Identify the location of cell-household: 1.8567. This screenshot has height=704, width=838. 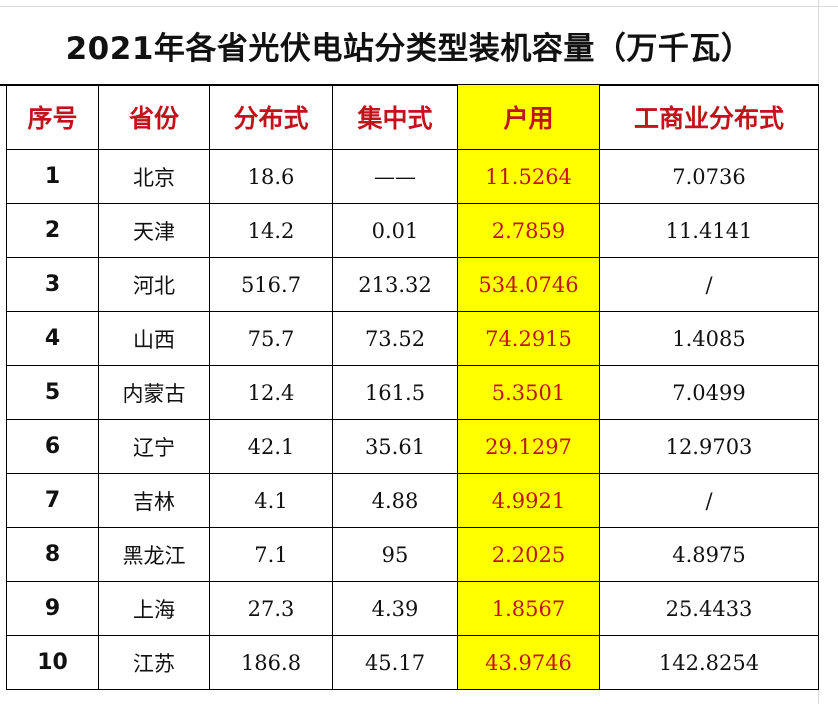
(528, 608).